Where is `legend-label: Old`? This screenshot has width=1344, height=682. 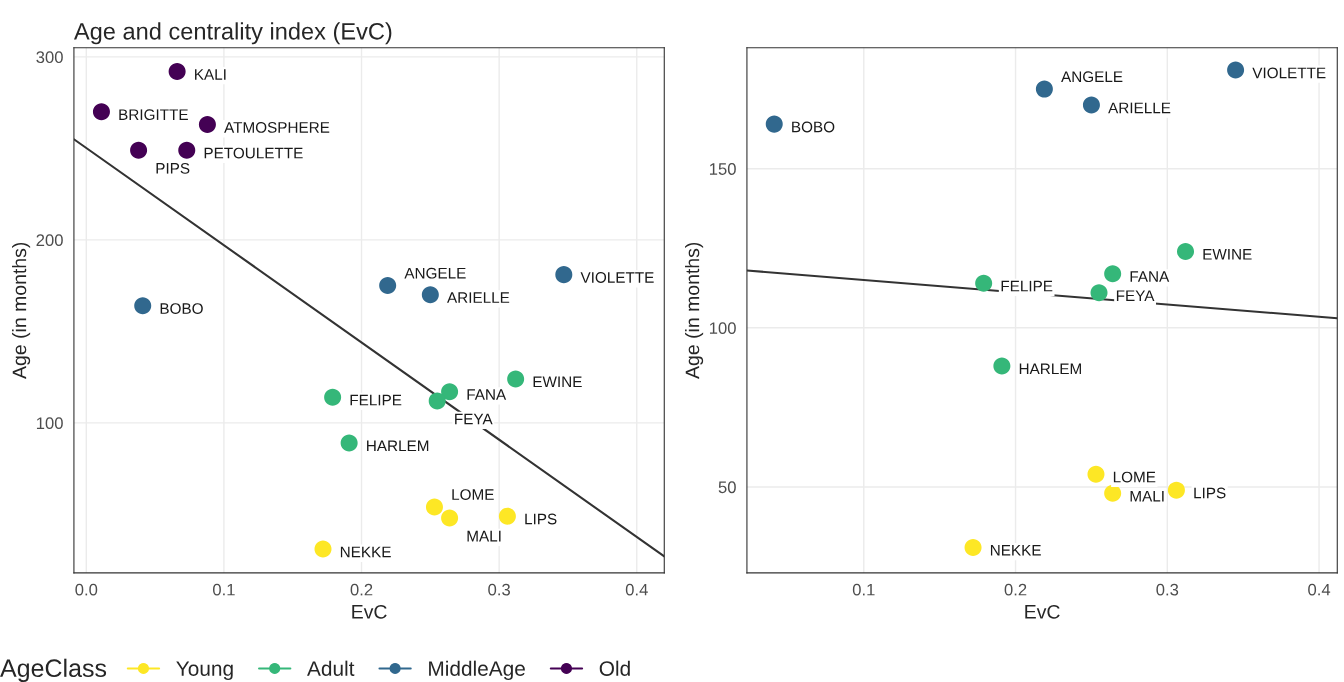 legend-label: Old is located at coordinates (614, 668).